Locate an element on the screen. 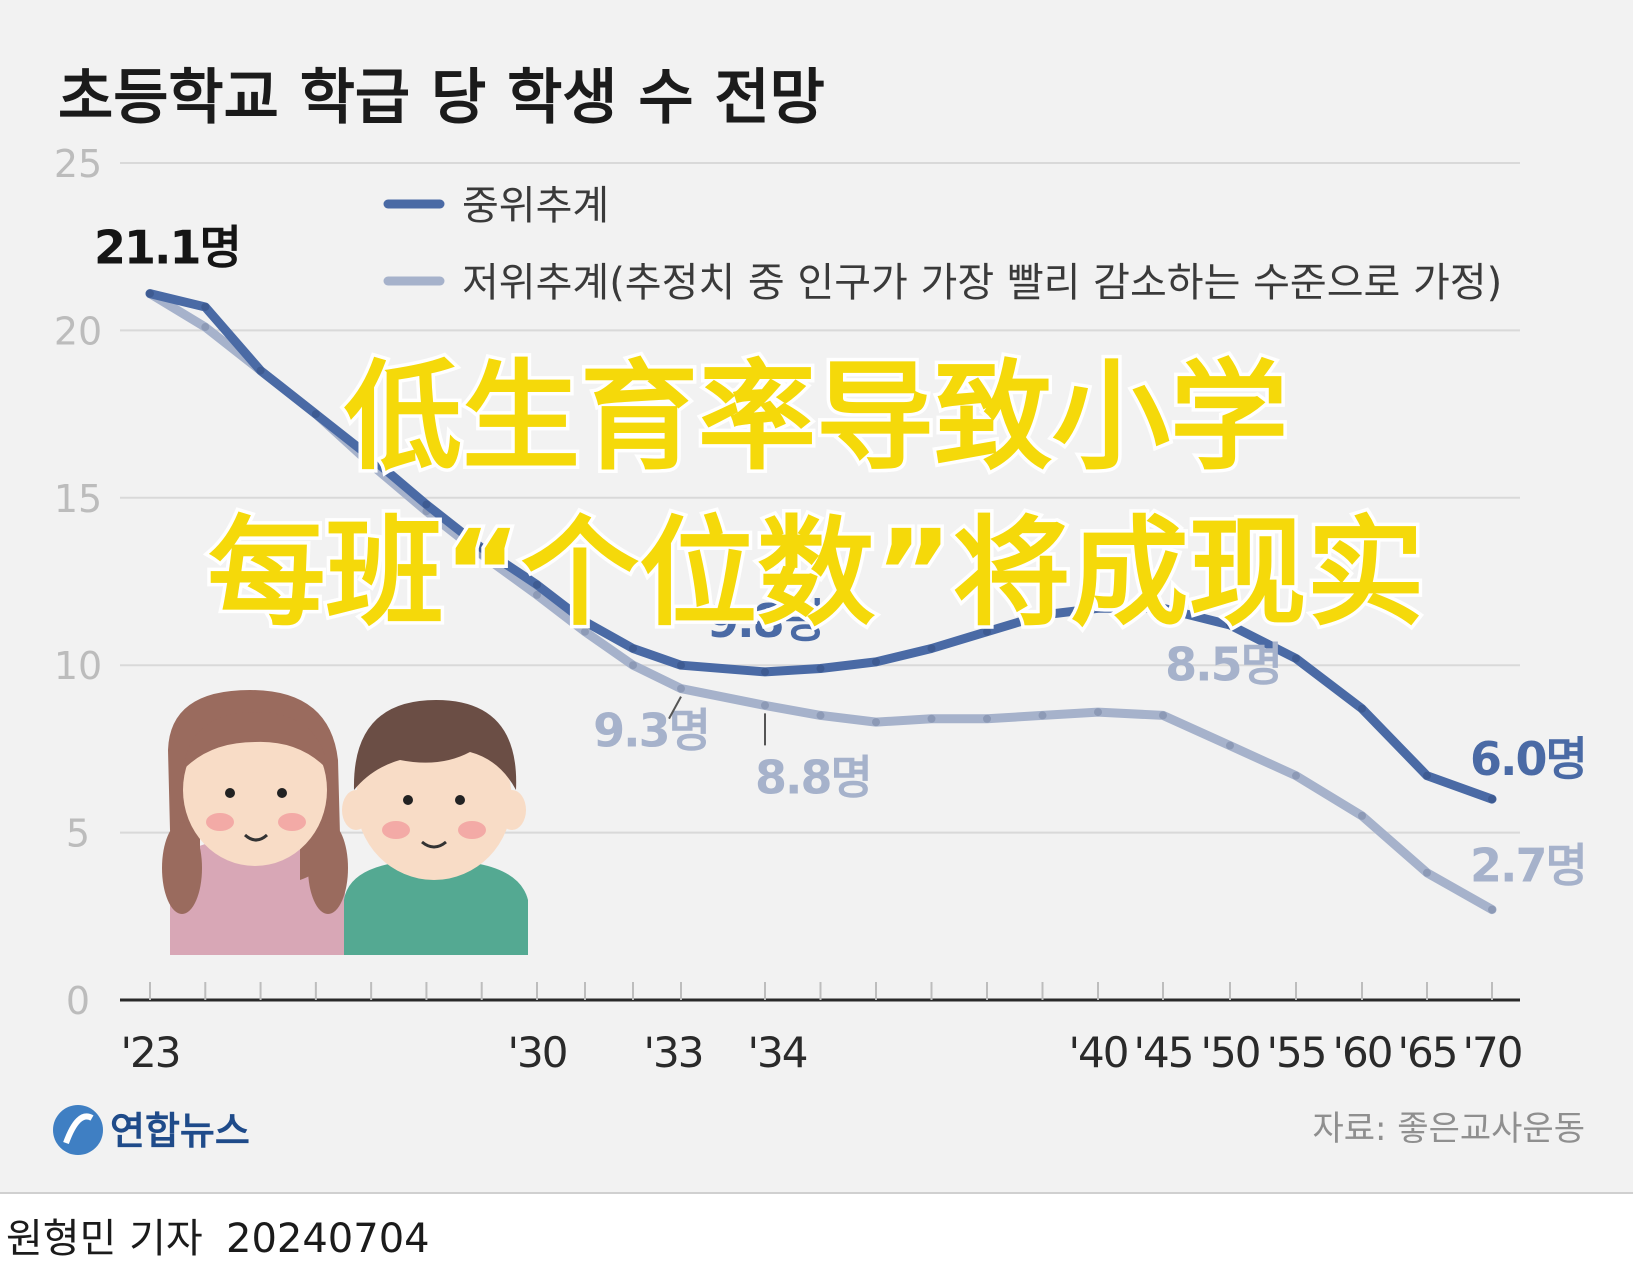 The width and height of the screenshot is (1633, 1280). leader-line is located at coordinates (675, 708).